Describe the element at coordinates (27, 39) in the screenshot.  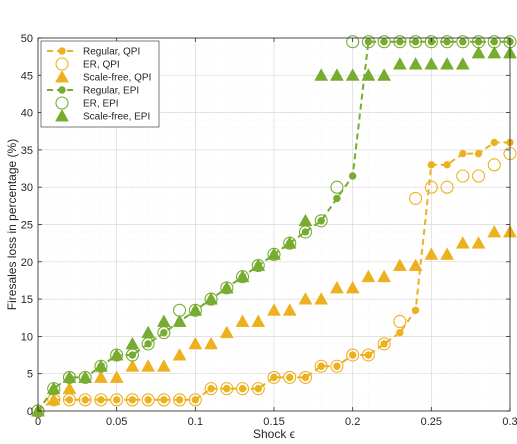
I see `y-tick-label: 50` at that location.